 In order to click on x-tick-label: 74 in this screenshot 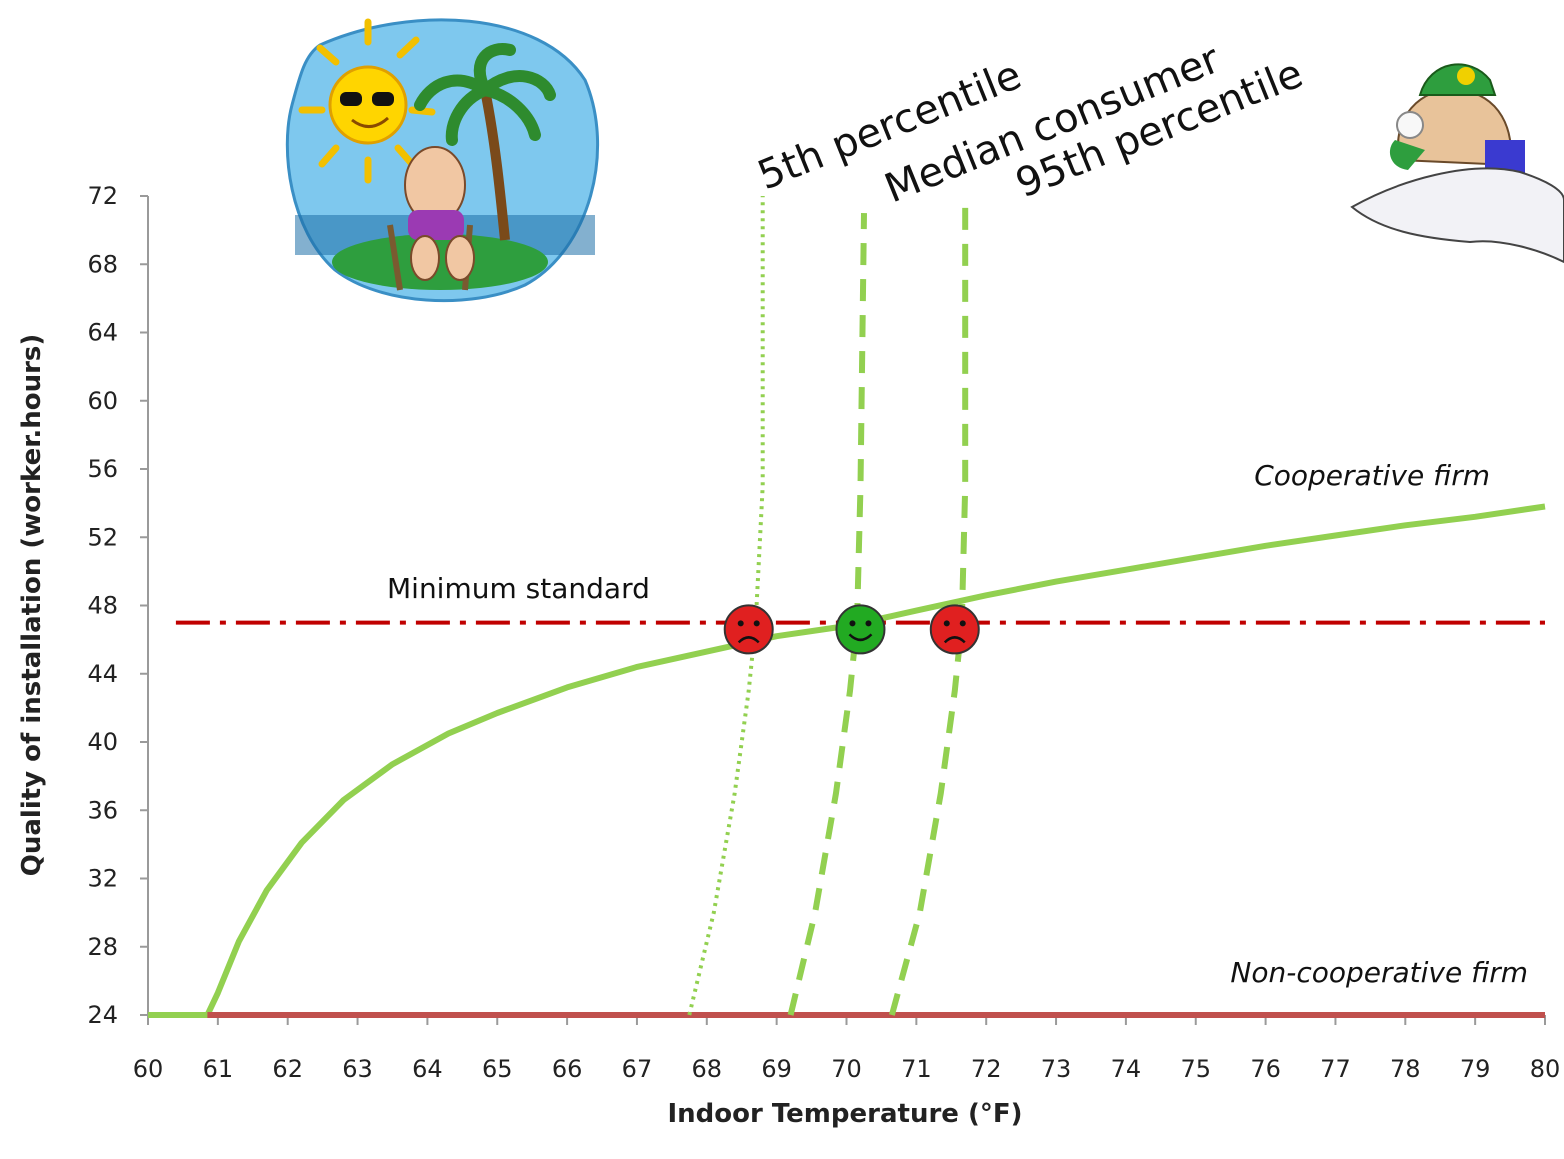, I will do `click(1126, 1069)`.